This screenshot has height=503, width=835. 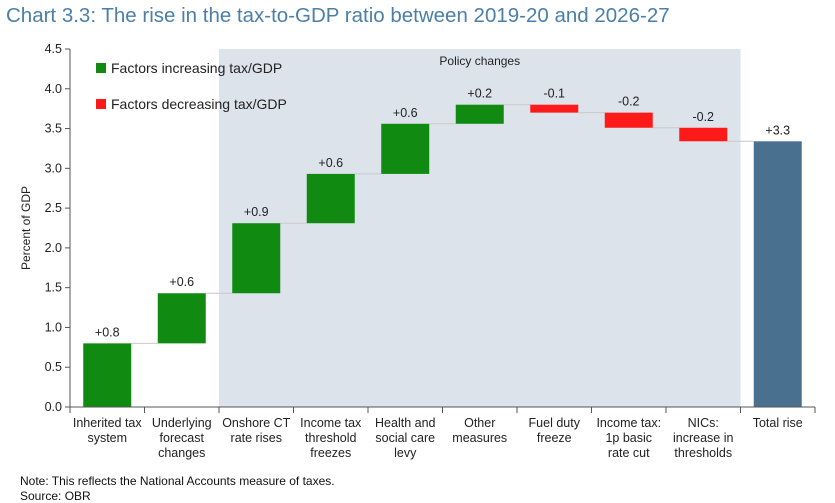 I want to click on x-tick-label: Total rise, so click(x=778, y=423).